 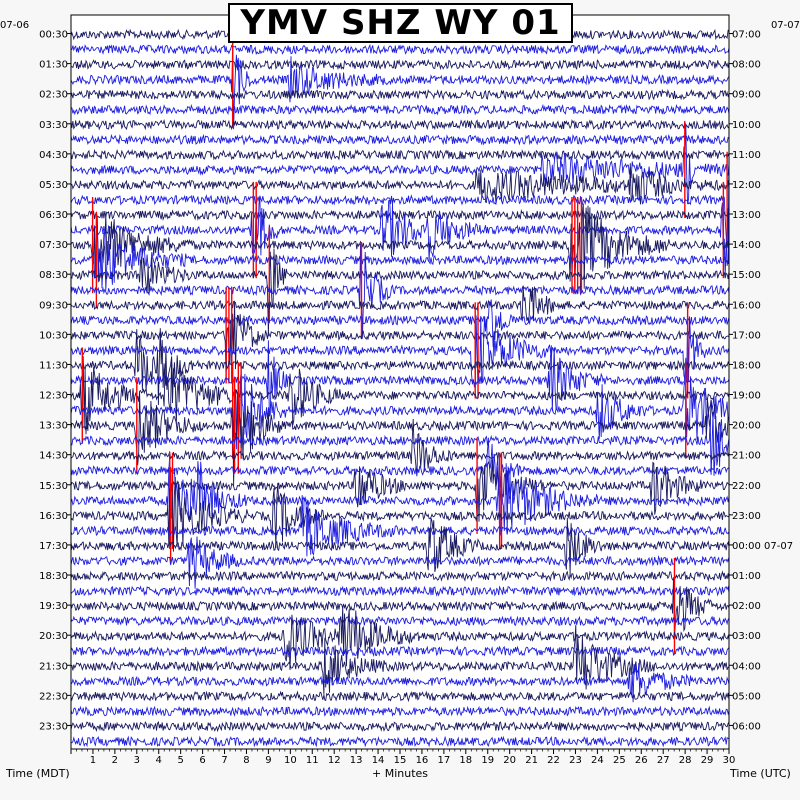 What do you see at coordinates (746, 155) in the screenshot?
I see `right-tick-label: 11:00` at bounding box center [746, 155].